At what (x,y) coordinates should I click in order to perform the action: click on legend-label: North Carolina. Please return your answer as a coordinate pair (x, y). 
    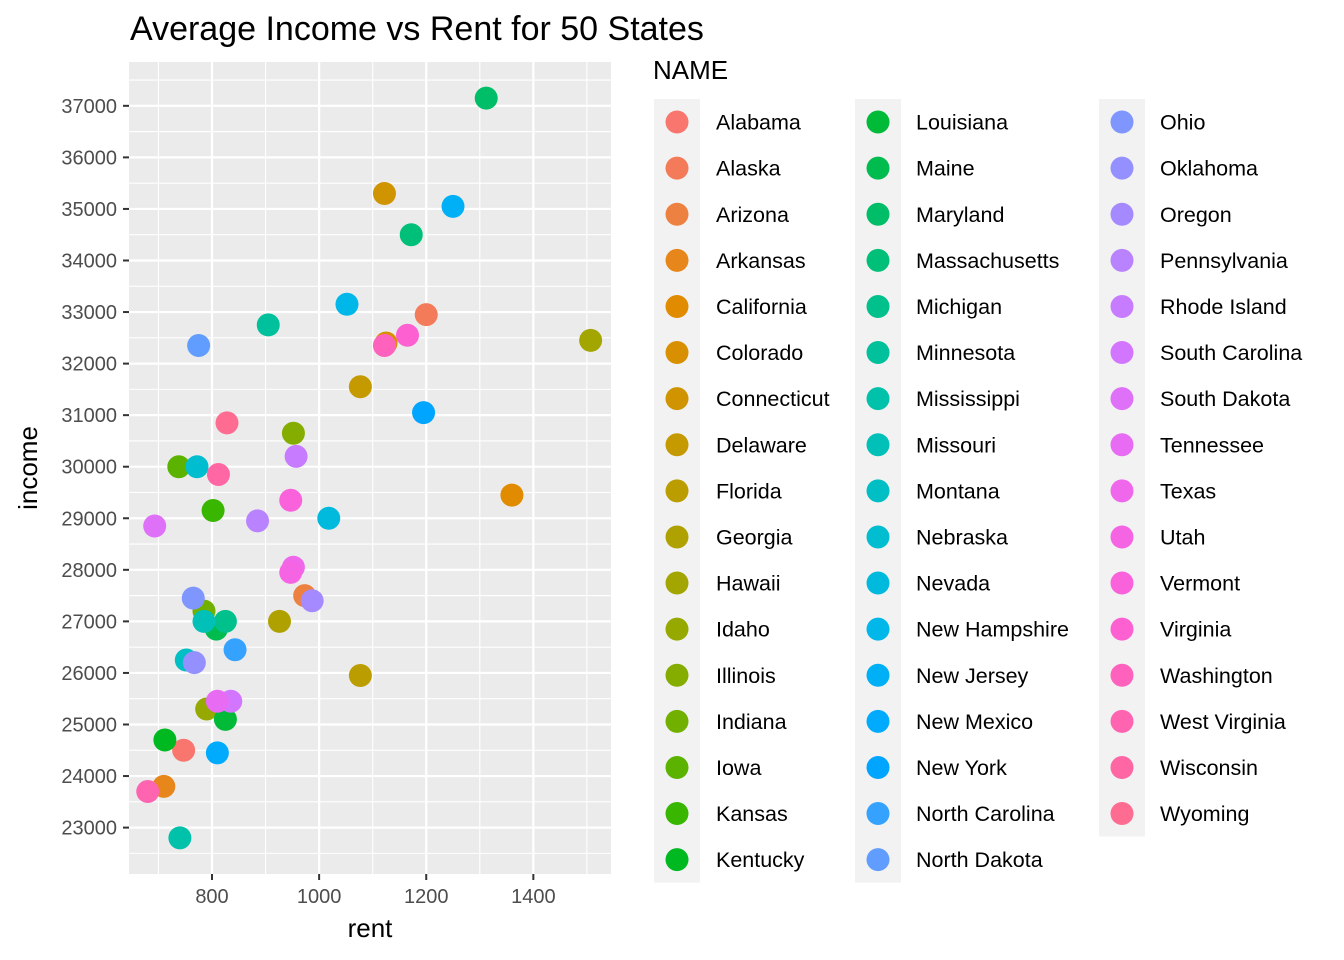
    Looking at the image, I should click on (985, 814).